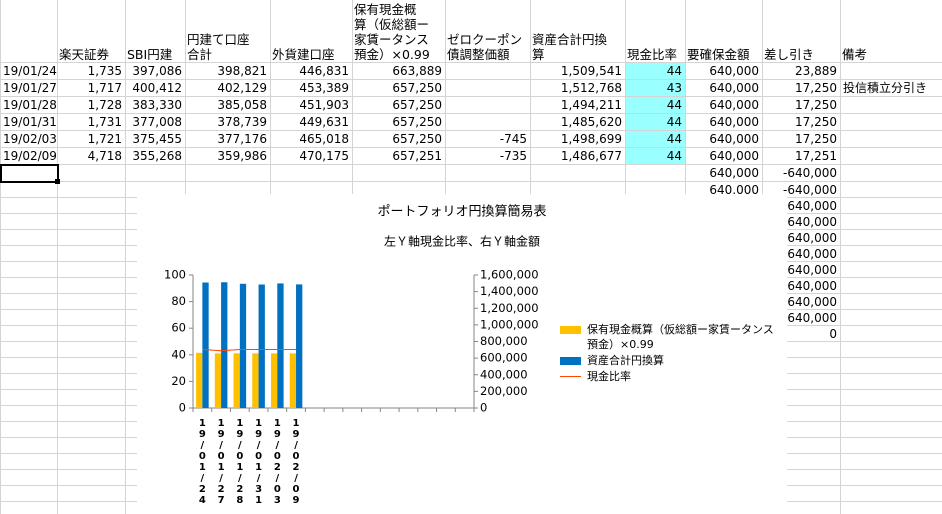 The image size is (942, 514). I want to click on chart-subtitle: 左Ｙ軸現金比率、右Ｙ軸金額, so click(462, 241).